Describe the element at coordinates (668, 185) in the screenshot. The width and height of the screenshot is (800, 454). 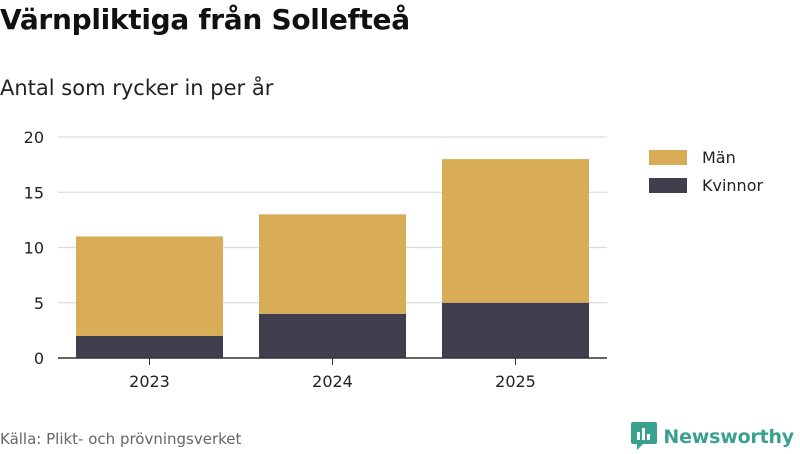
I see `legend-swatch-kvinnor` at that location.